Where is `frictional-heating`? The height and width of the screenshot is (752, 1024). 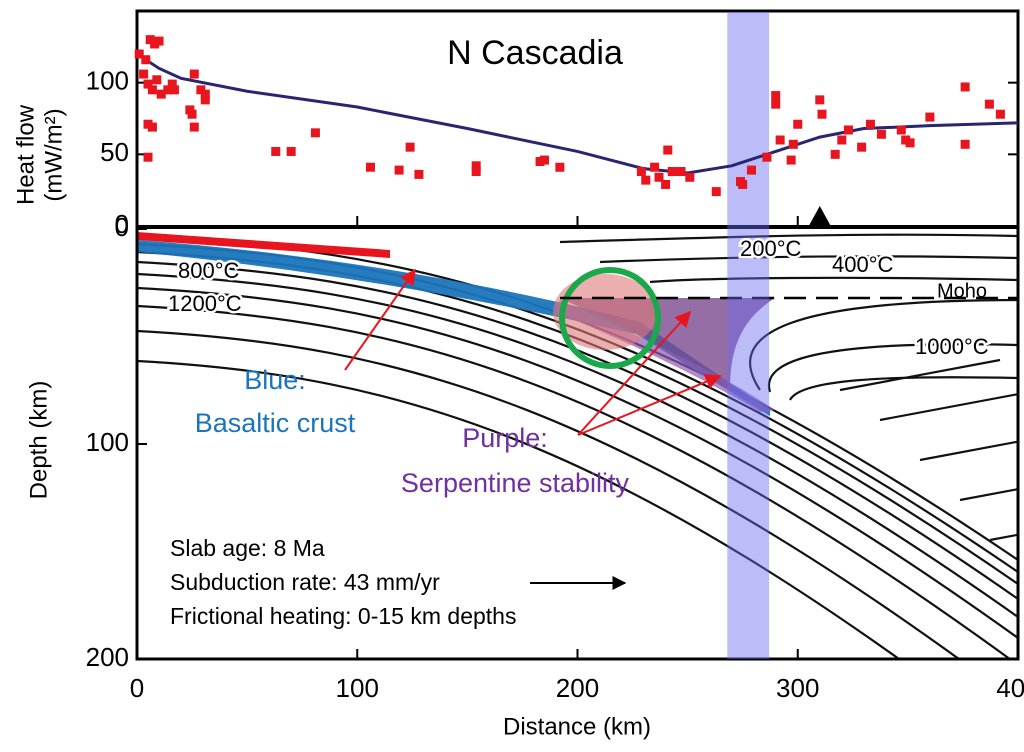 frictional-heating is located at coordinates (263, 245).